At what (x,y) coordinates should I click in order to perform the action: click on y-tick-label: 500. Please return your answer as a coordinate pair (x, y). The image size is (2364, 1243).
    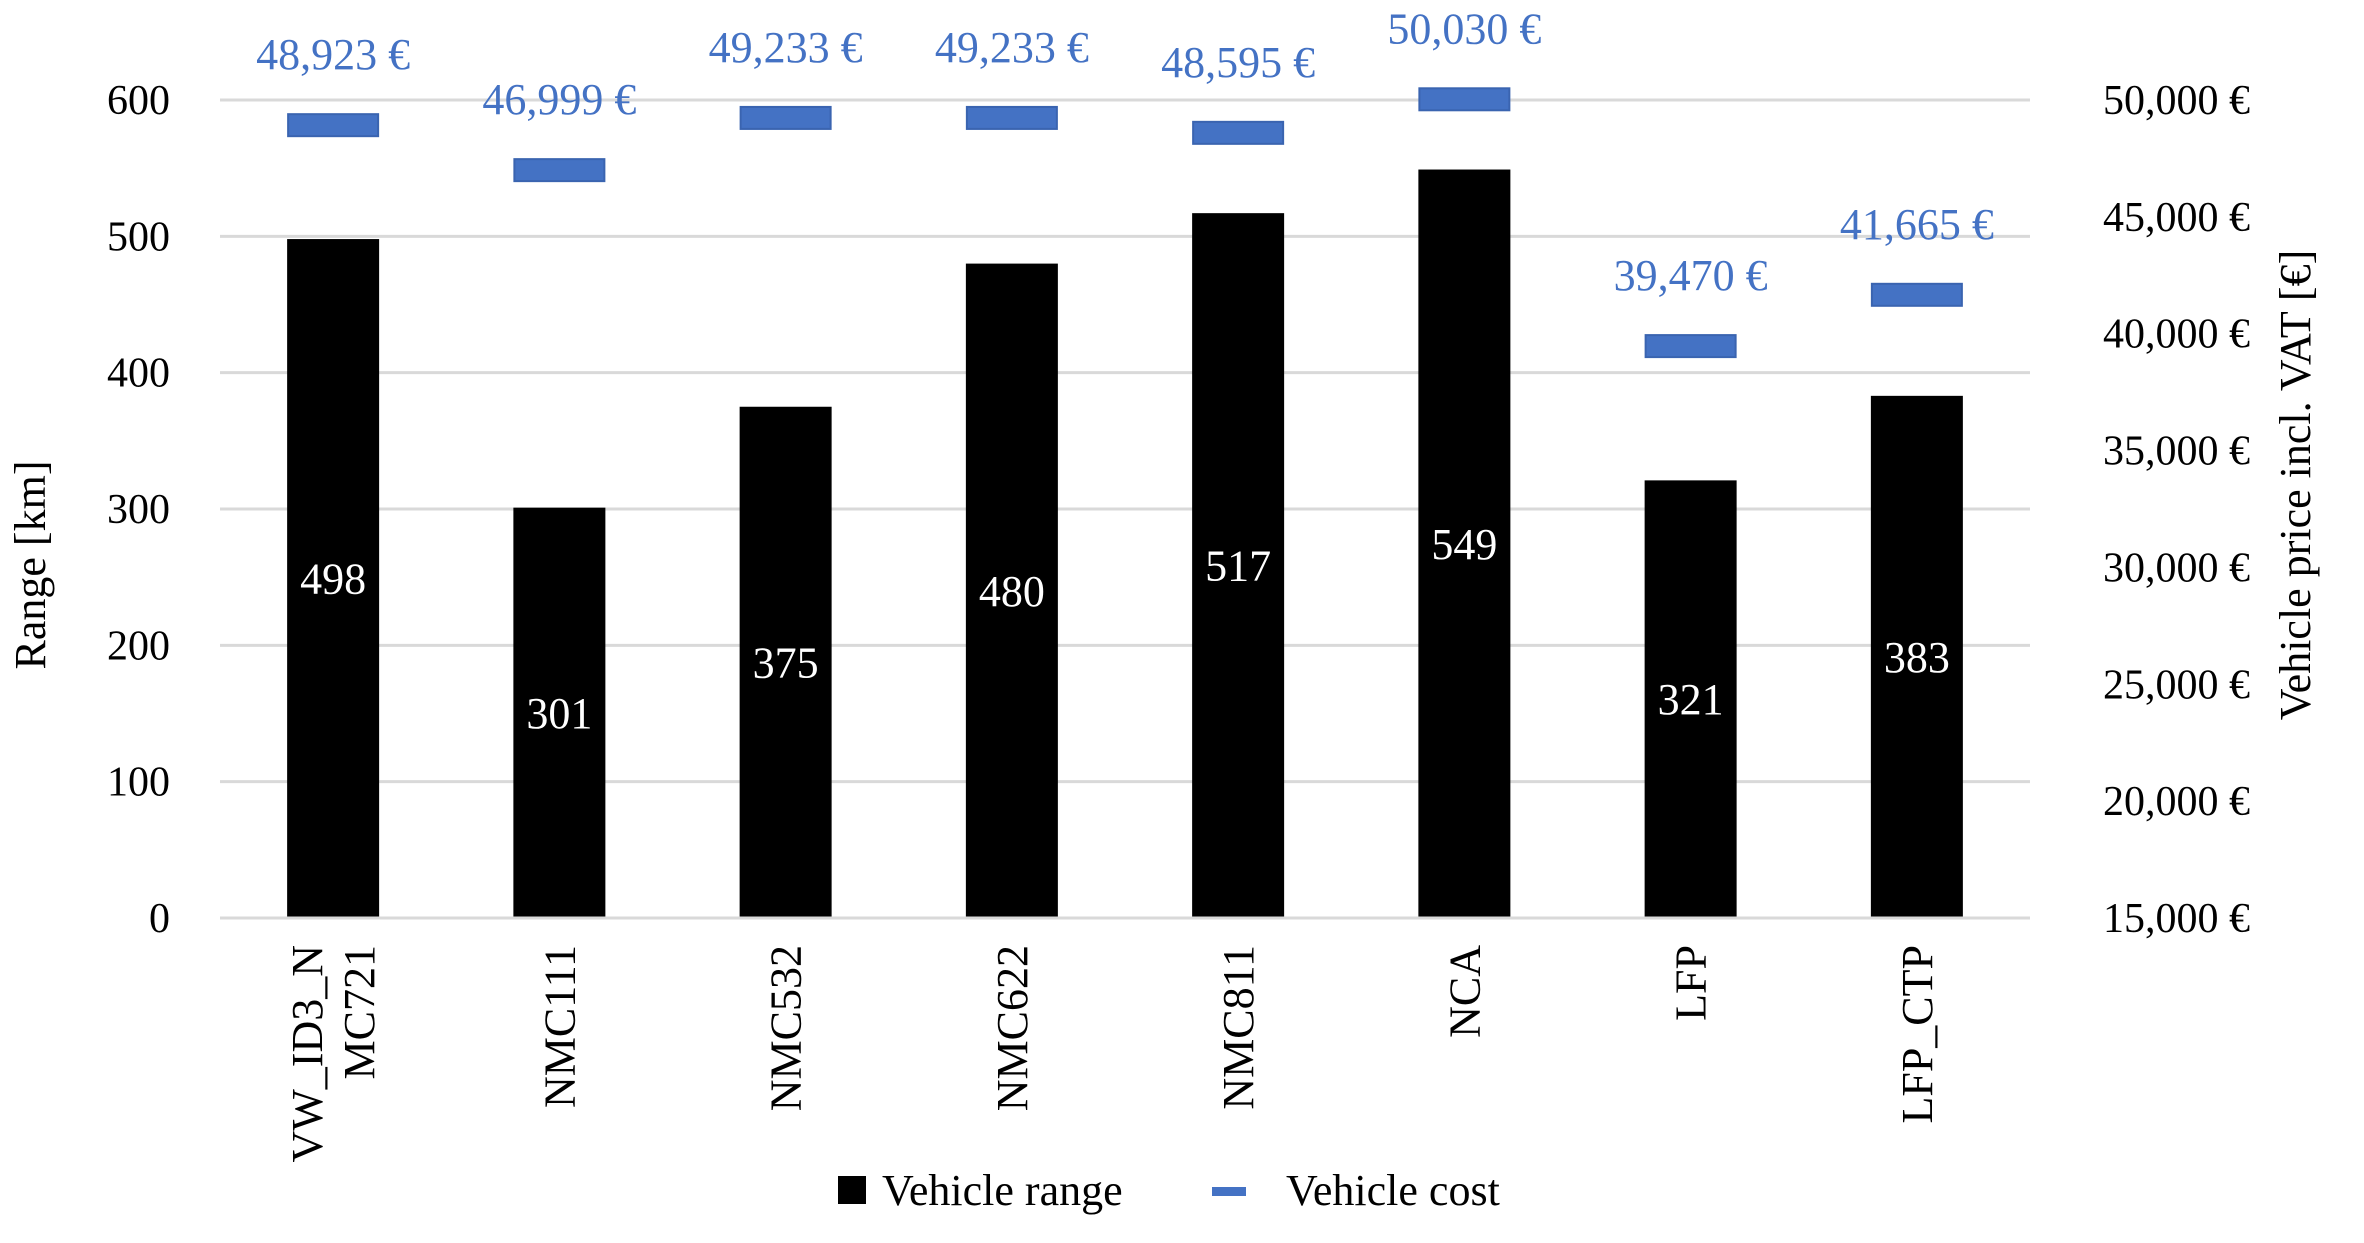
    Looking at the image, I should click on (138, 237).